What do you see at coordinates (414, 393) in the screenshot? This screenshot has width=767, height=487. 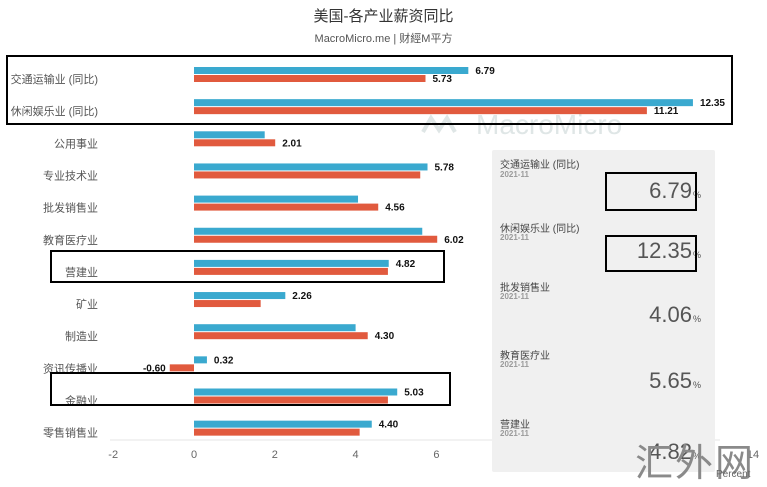 I see `data-label: 5.03` at bounding box center [414, 393].